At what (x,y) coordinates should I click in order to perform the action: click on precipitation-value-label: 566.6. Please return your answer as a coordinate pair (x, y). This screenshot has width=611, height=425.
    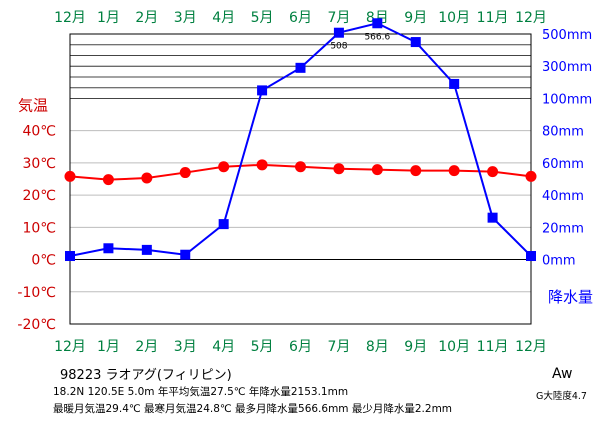
    Looking at the image, I should click on (377, 37).